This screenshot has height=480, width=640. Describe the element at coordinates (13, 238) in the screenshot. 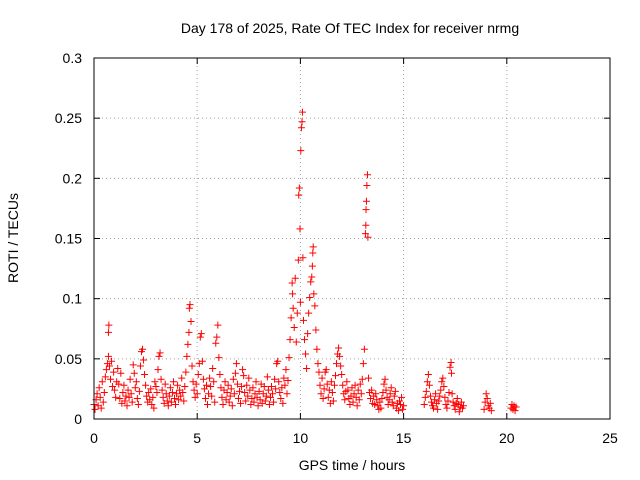

I see `y-axis-label: ROTI / TECUs` at that location.